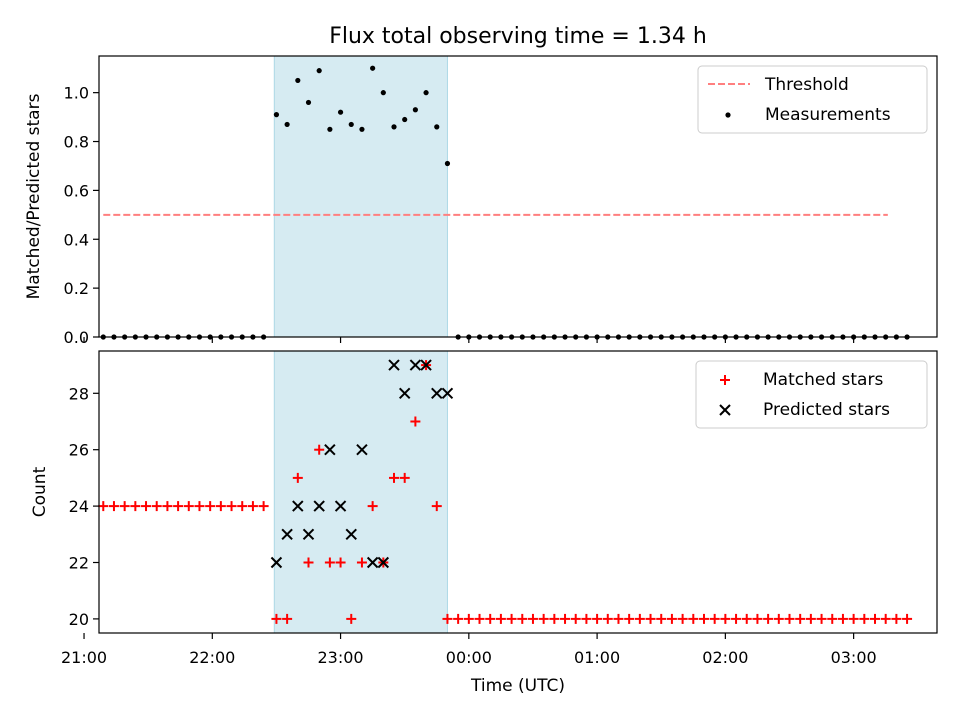  Describe the element at coordinates (76, 288) in the screenshot. I see `top-y-tick-label: 0.2` at that location.